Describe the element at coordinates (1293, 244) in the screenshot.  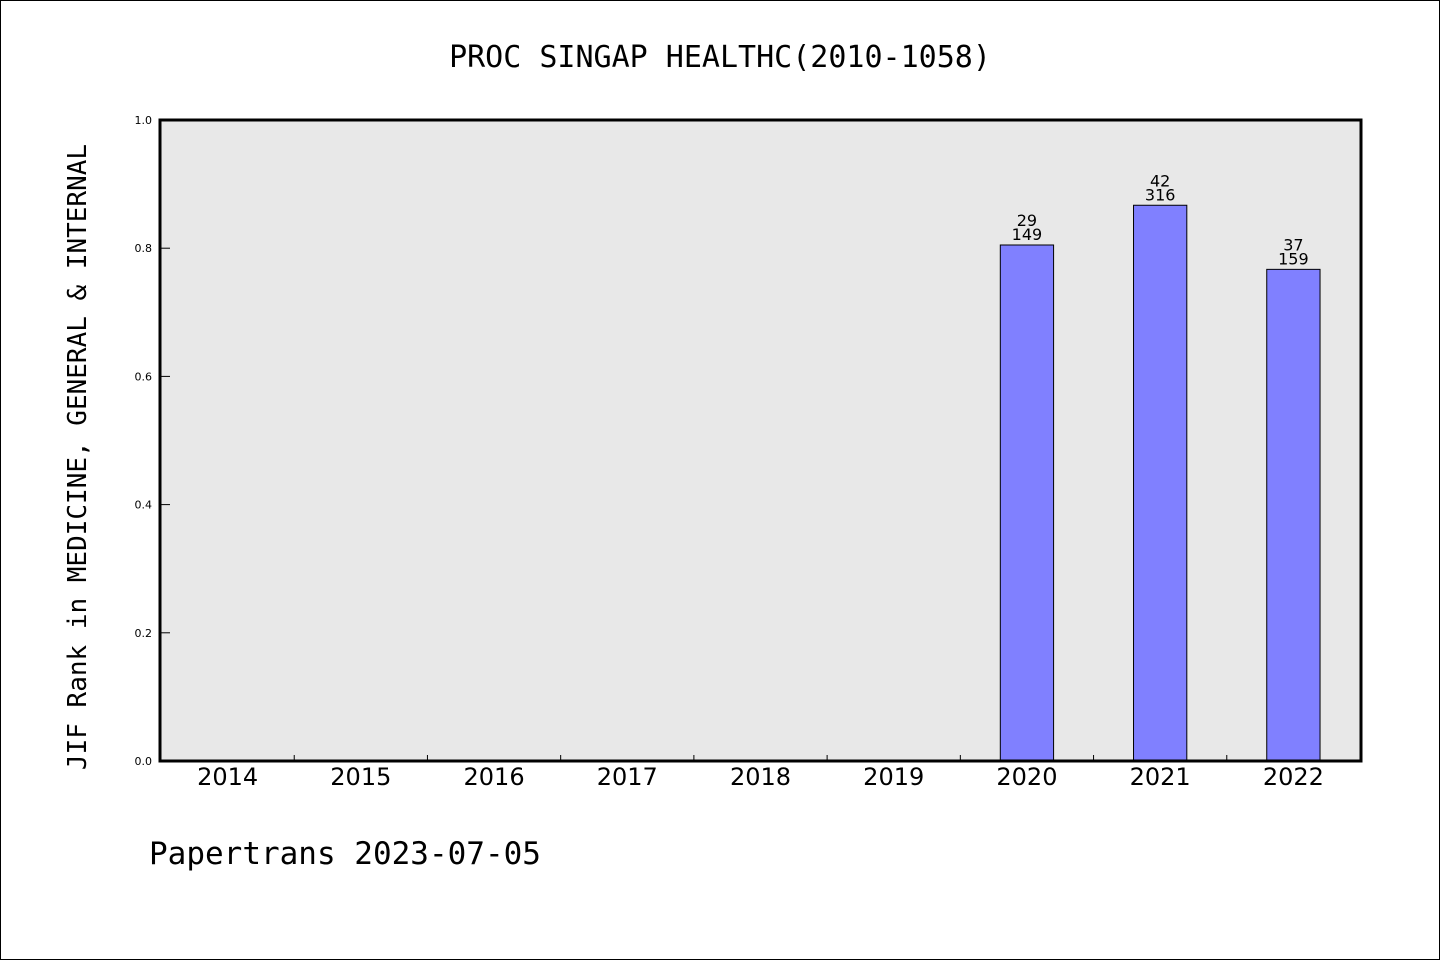
I see `bar-rank-label: 37` at that location.